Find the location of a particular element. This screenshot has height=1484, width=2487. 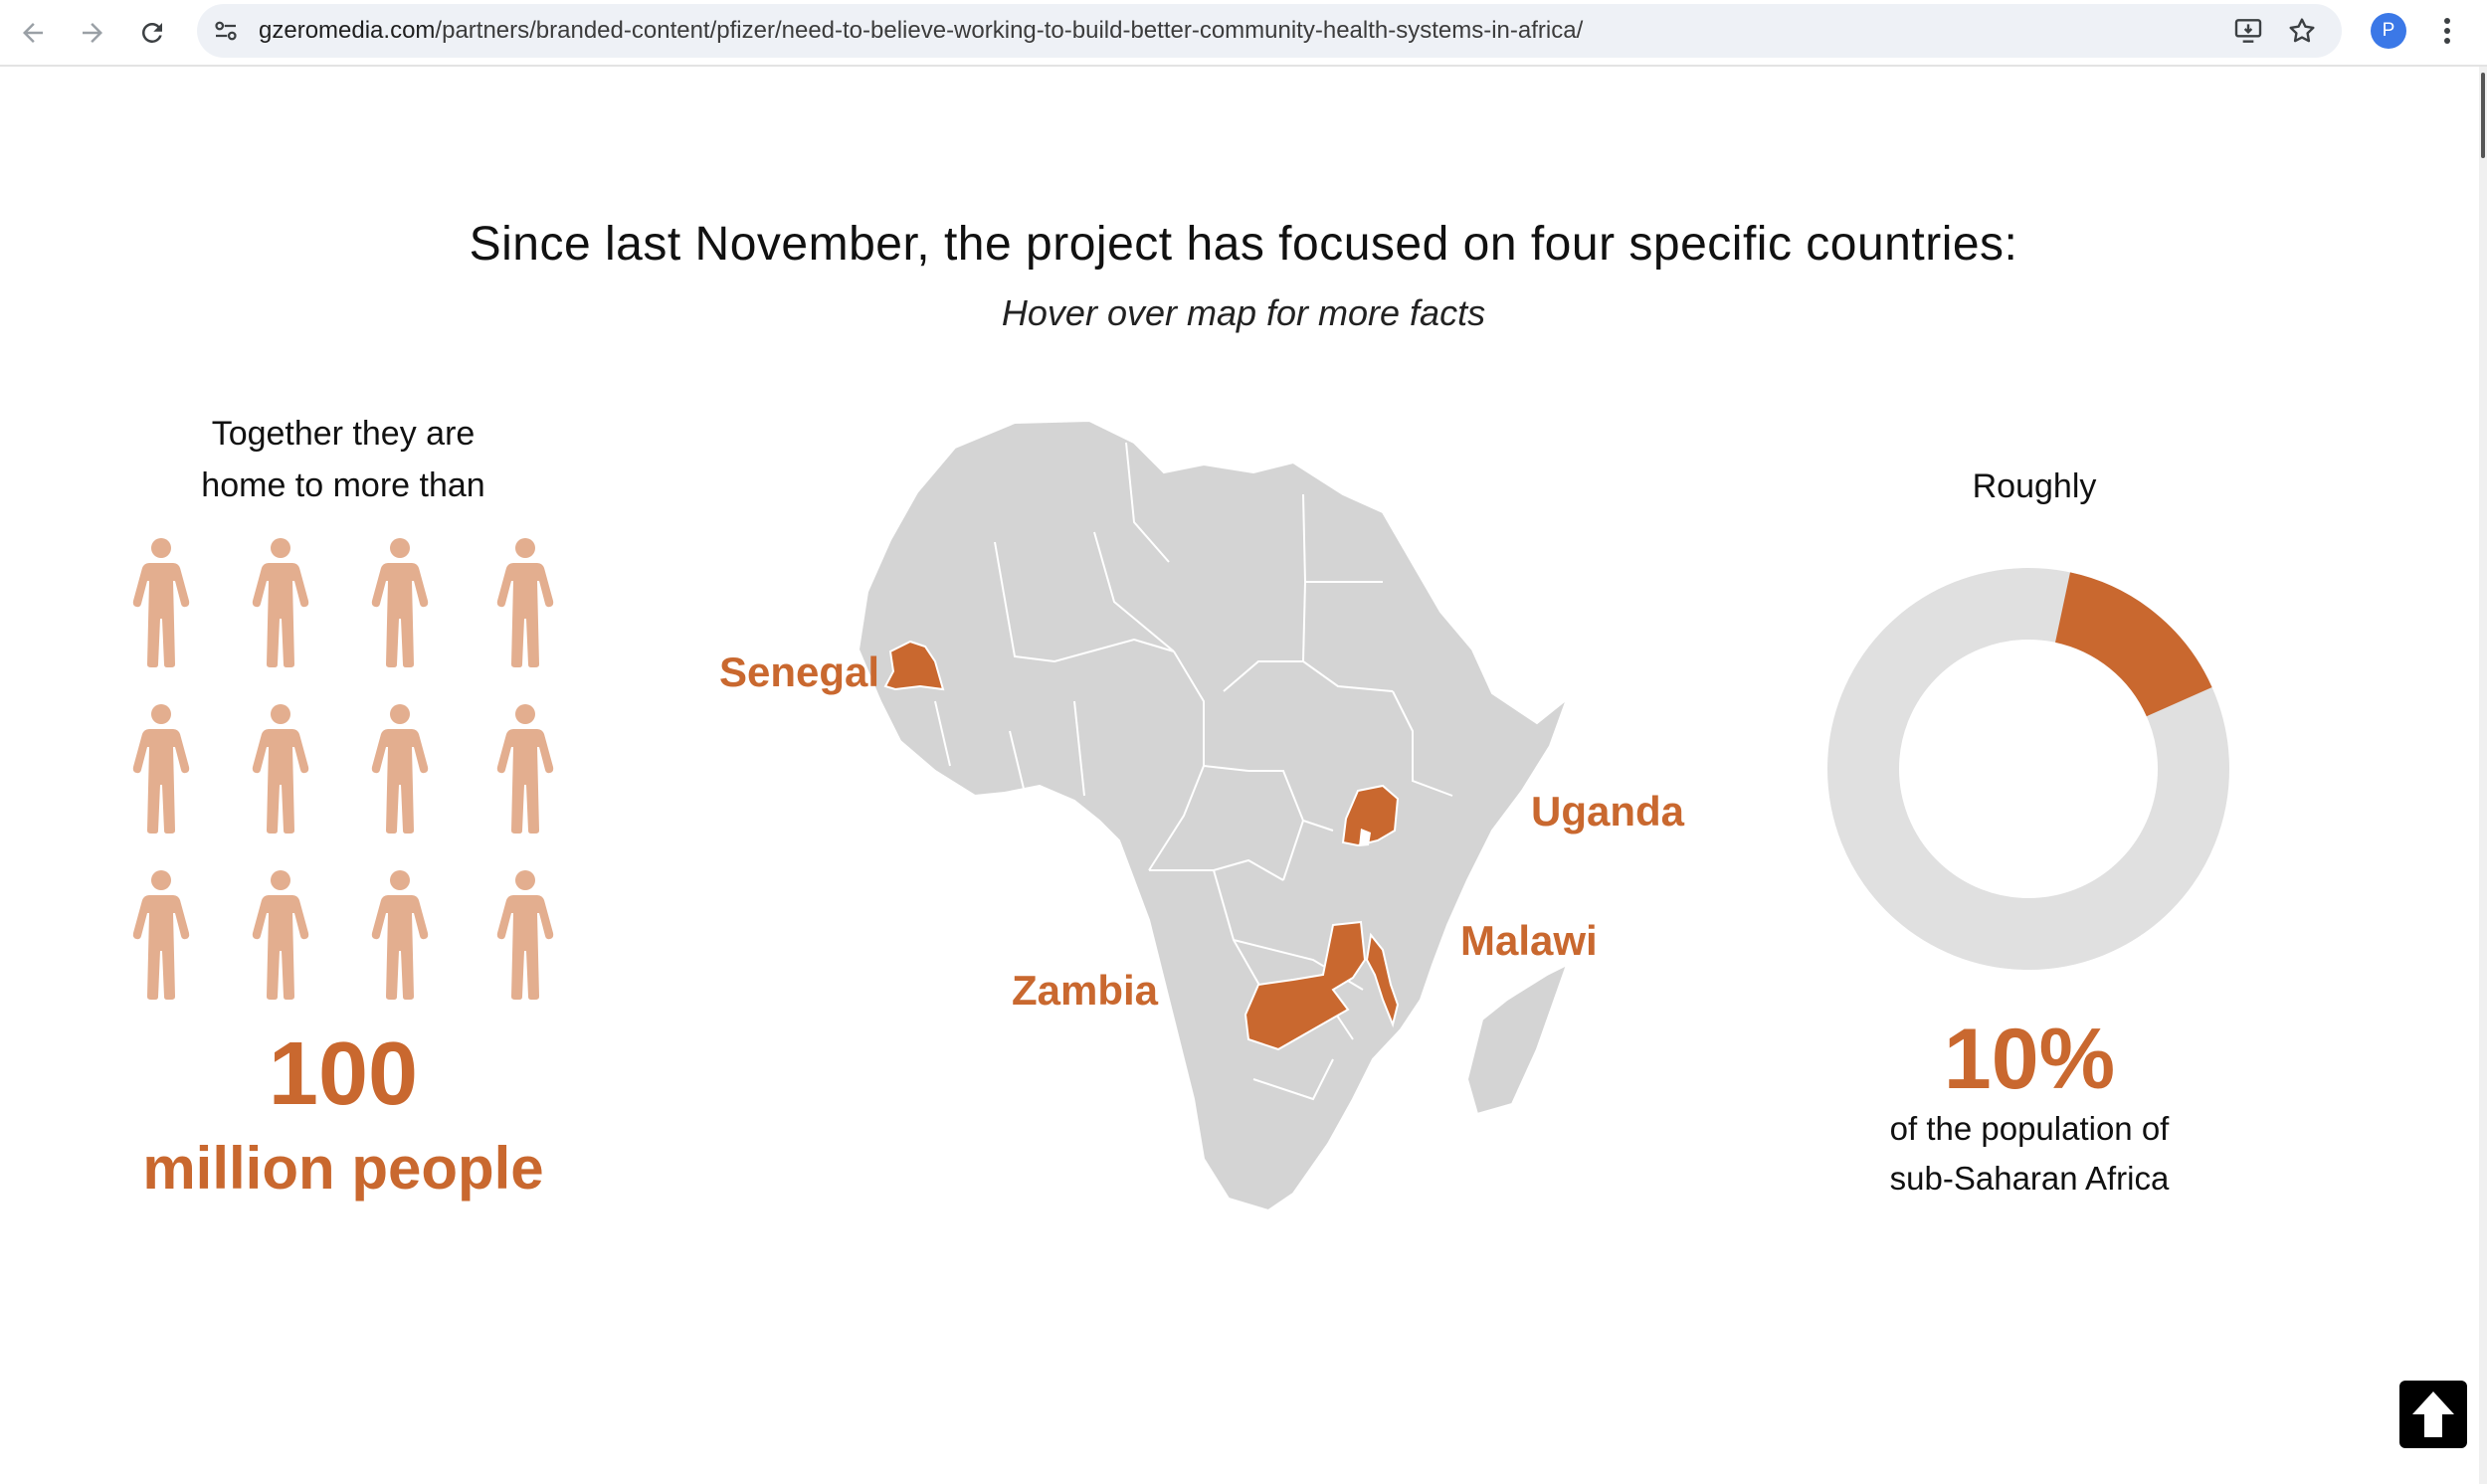

back-button is located at coordinates (33, 33).